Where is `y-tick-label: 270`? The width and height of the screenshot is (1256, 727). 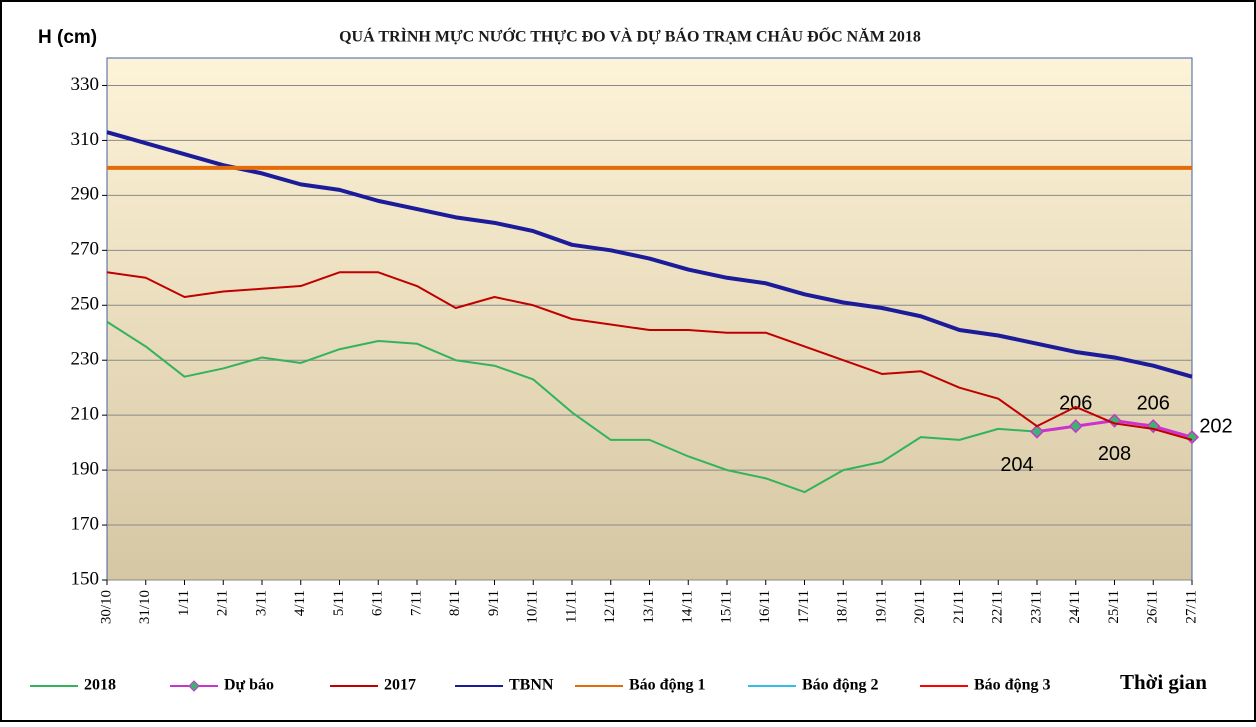
y-tick-label: 270 is located at coordinates (85, 249).